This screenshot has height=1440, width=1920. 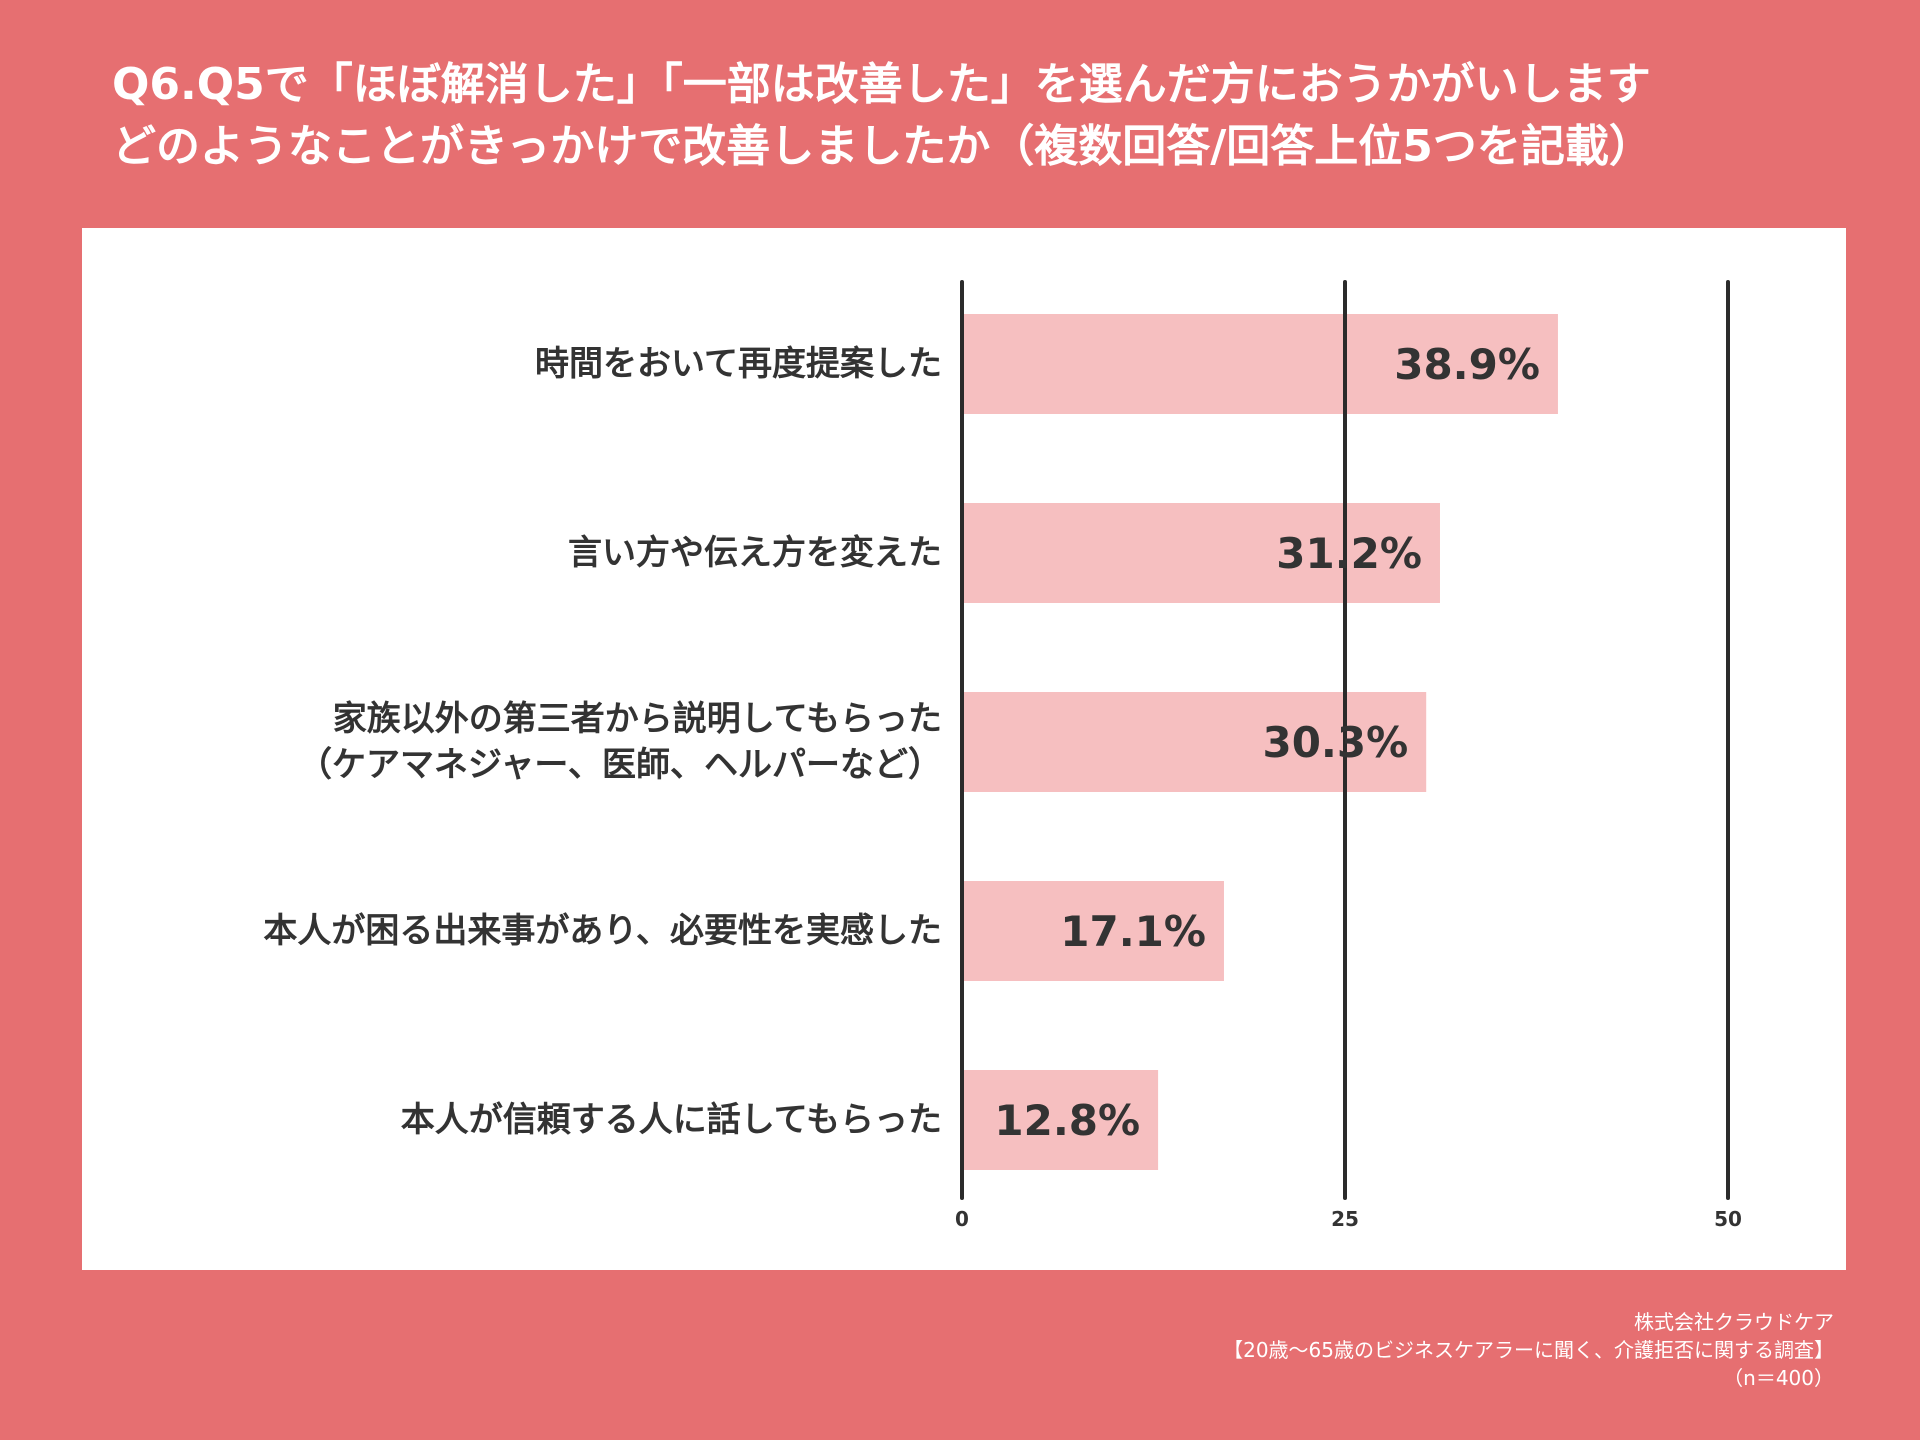 I want to click on category-label-1: 時間をおいて再度提案した, so click(x=738, y=364).